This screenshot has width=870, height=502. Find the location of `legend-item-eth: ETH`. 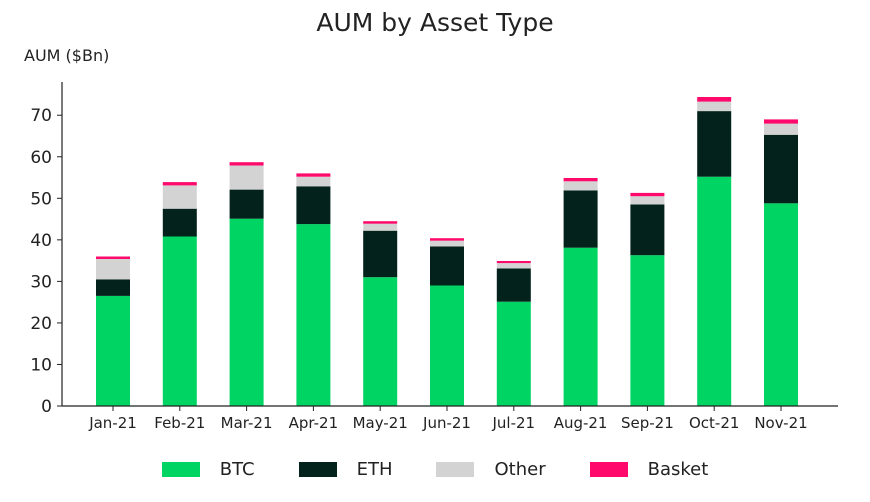

legend-item-eth: ETH is located at coordinates (345, 469).